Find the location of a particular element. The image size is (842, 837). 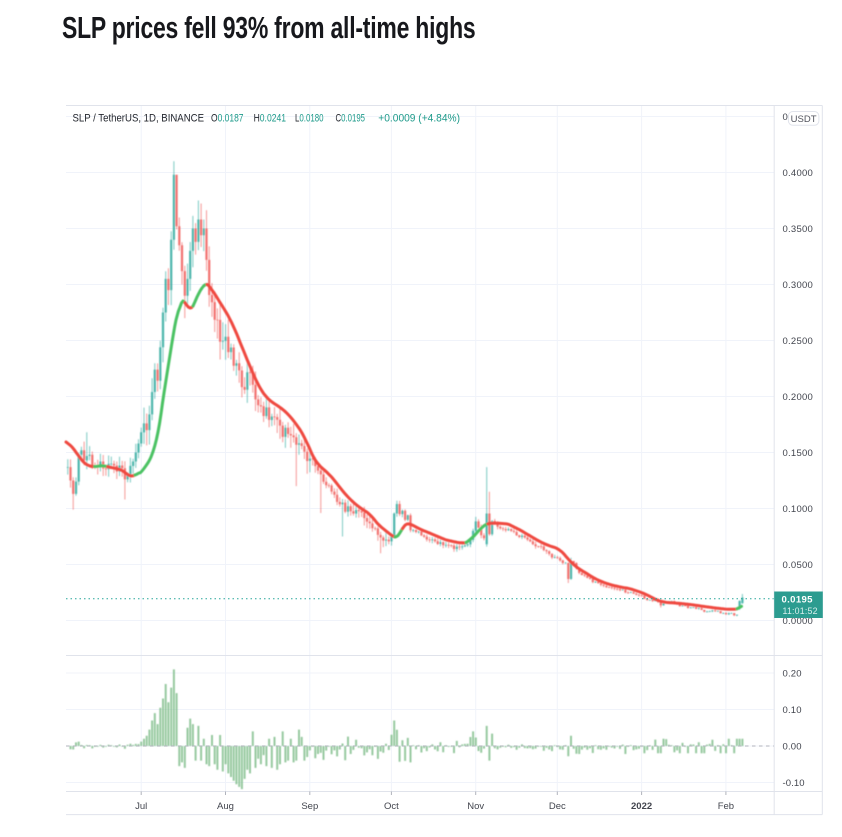

svg-text: 0.4000 is located at coordinates (798, 173).